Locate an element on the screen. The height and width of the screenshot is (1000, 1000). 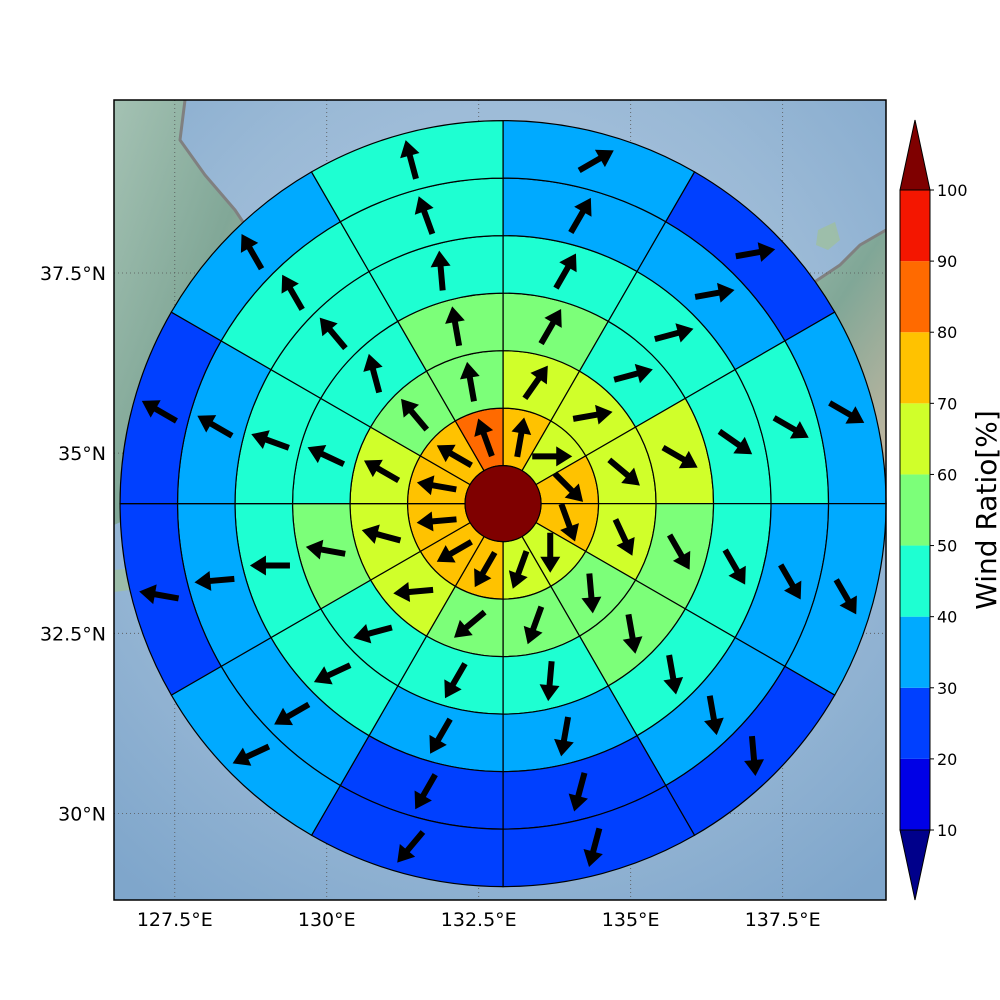
colorbar-tick-label: 90 is located at coordinates (947, 261).